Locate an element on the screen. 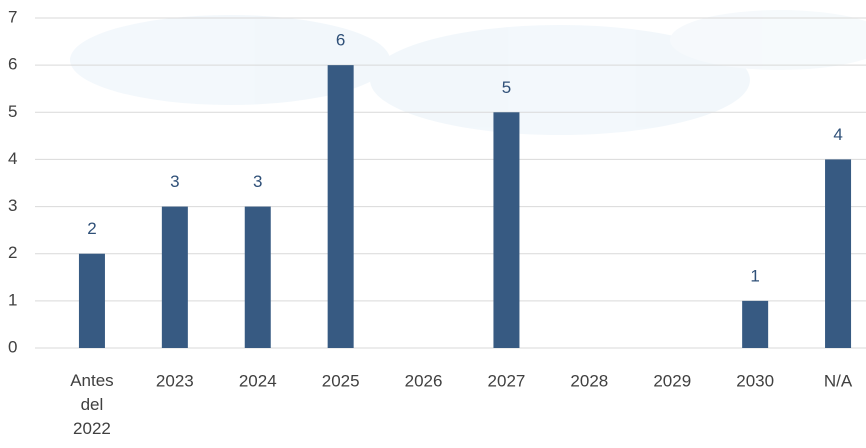 The image size is (866, 448). x-tick-label: 2025 is located at coordinates (341, 380).